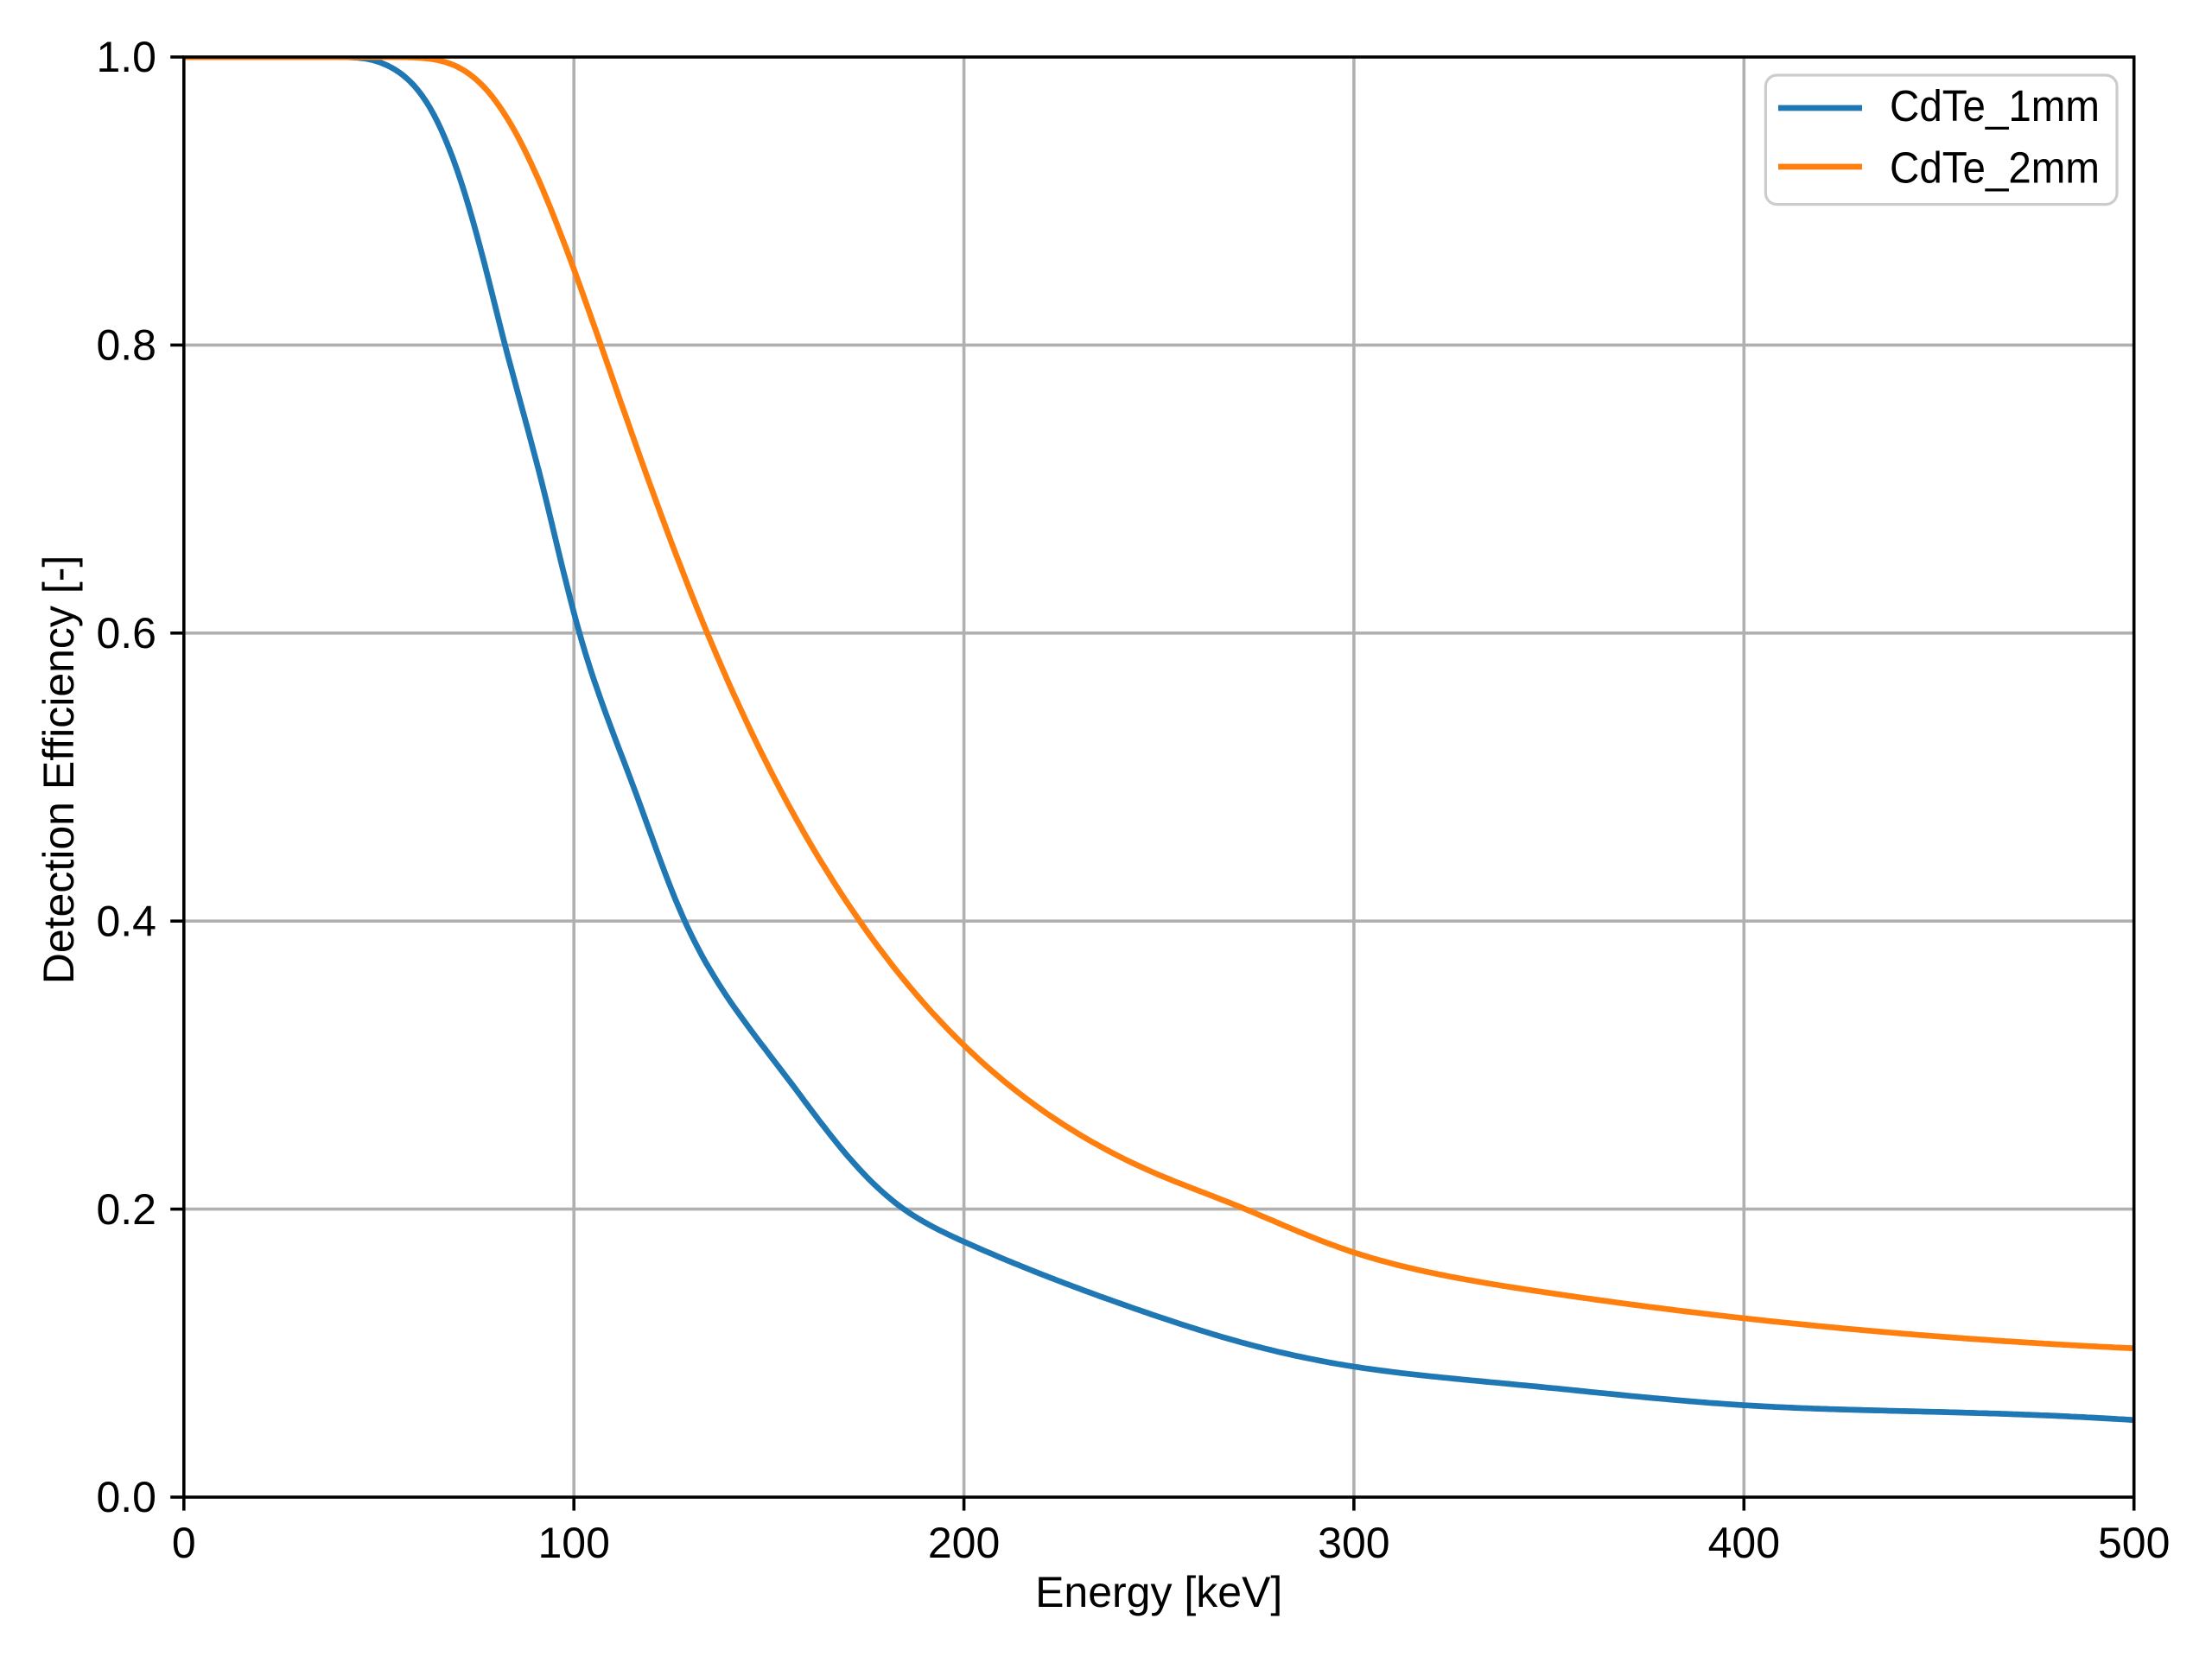 This screenshot has width=2212, height=1663. What do you see at coordinates (1744, 1543) in the screenshot?
I see `svg-text: 400` at bounding box center [1744, 1543].